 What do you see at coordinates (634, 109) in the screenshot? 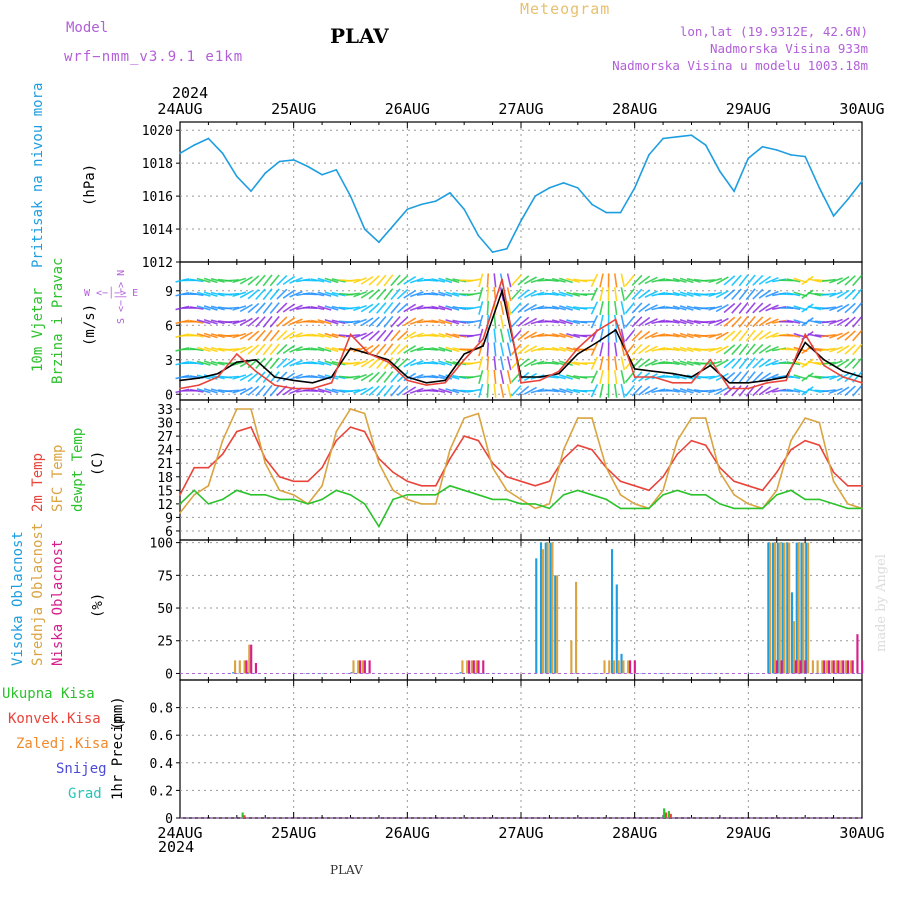
I see `x-tick-label-top: 28AUG` at bounding box center [634, 109].